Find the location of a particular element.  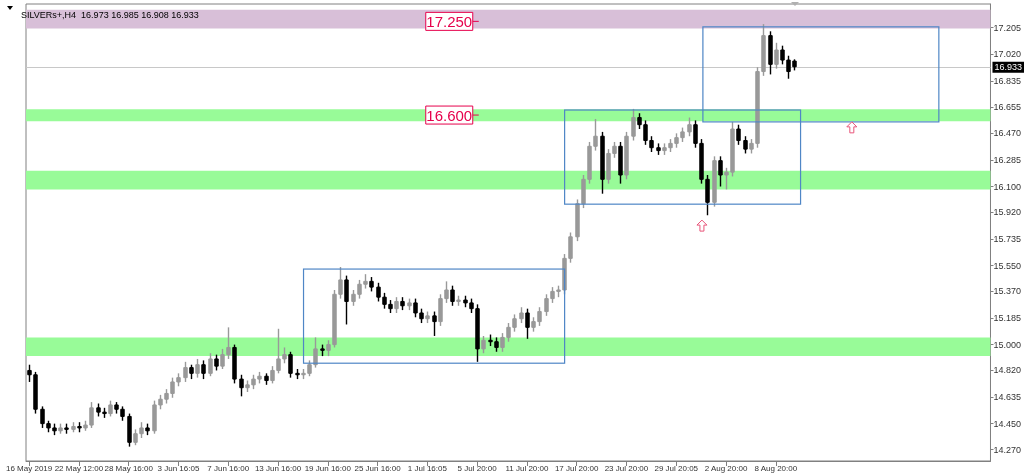

y-tick-label: 17.020 is located at coordinates (1007, 54).